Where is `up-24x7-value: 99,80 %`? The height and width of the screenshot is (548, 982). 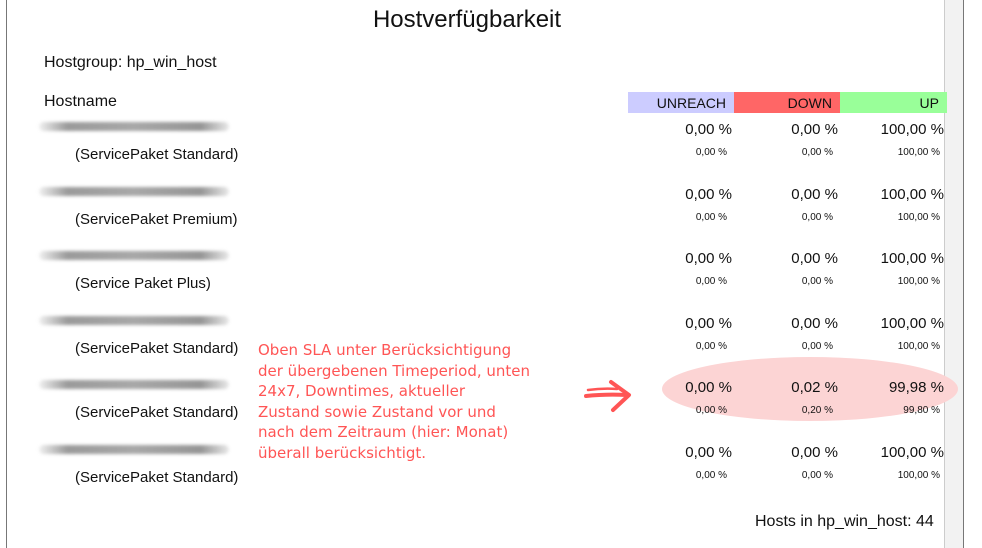
up-24x7-value: 99,80 % is located at coordinates (921, 410).